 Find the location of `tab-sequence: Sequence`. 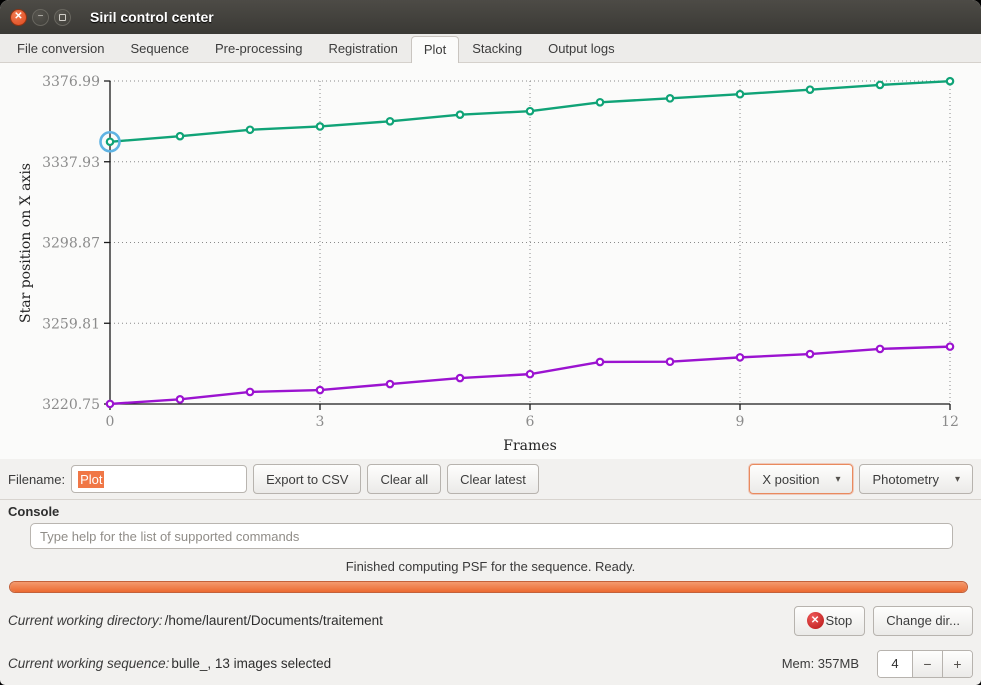

tab-sequence: Sequence is located at coordinates (159, 48).